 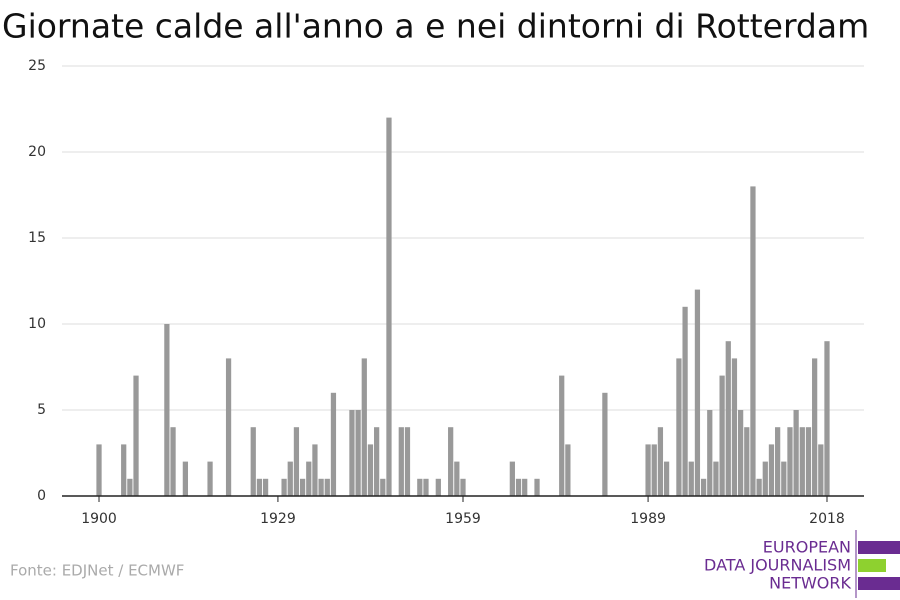 What do you see at coordinates (648, 519) in the screenshot?
I see `x-tick-label: 1989` at bounding box center [648, 519].